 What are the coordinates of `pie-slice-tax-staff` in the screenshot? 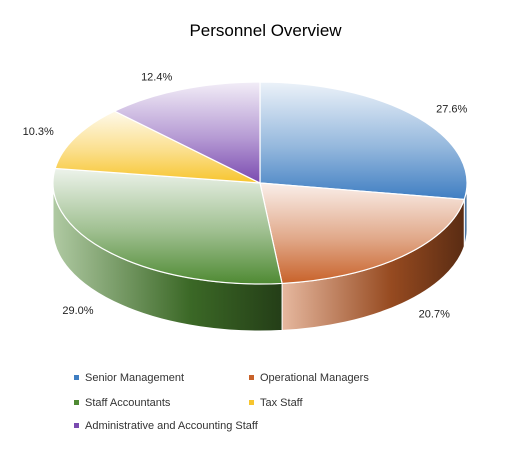 It's located at (157, 147).